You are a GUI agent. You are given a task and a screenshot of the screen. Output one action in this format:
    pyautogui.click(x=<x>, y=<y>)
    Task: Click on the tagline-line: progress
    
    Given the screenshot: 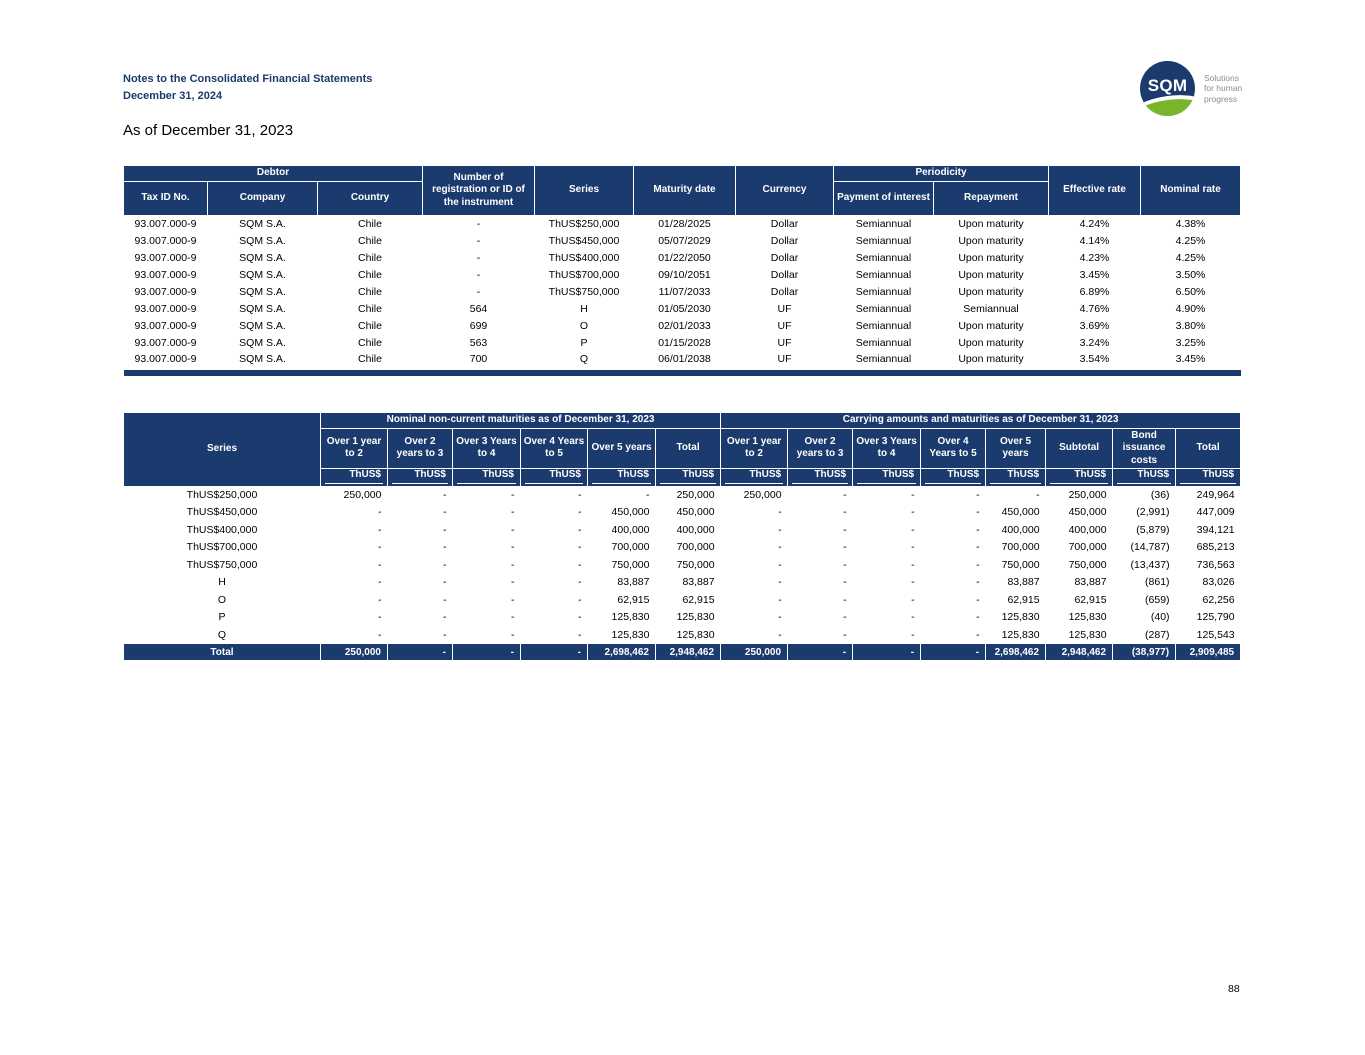 What is the action you would take?
    pyautogui.click(x=1221, y=98)
    